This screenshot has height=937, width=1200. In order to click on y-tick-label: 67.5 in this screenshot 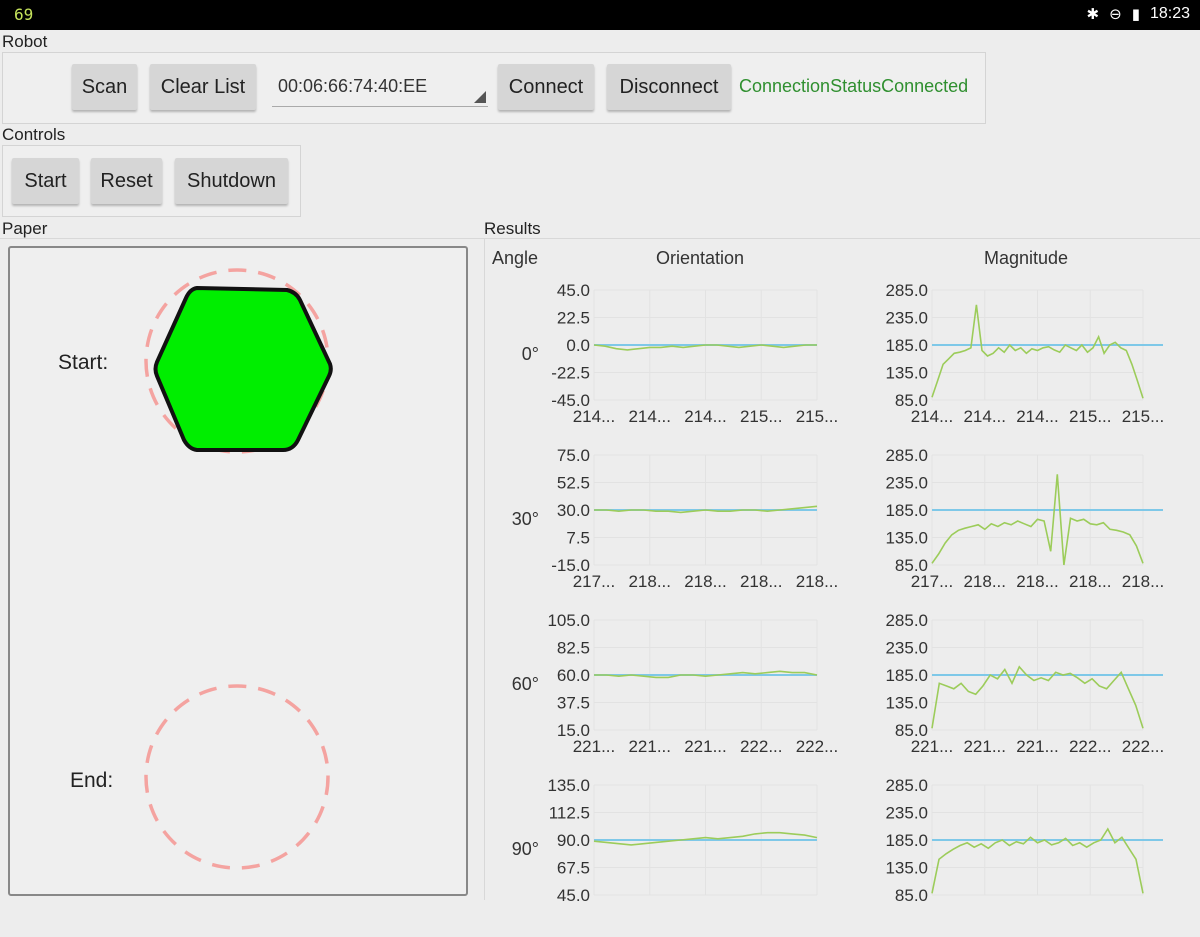, I will do `click(573, 868)`.